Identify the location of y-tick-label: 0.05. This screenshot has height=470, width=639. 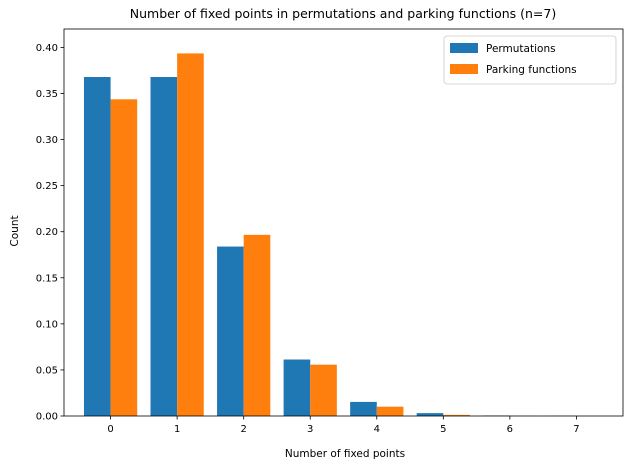
(47, 370).